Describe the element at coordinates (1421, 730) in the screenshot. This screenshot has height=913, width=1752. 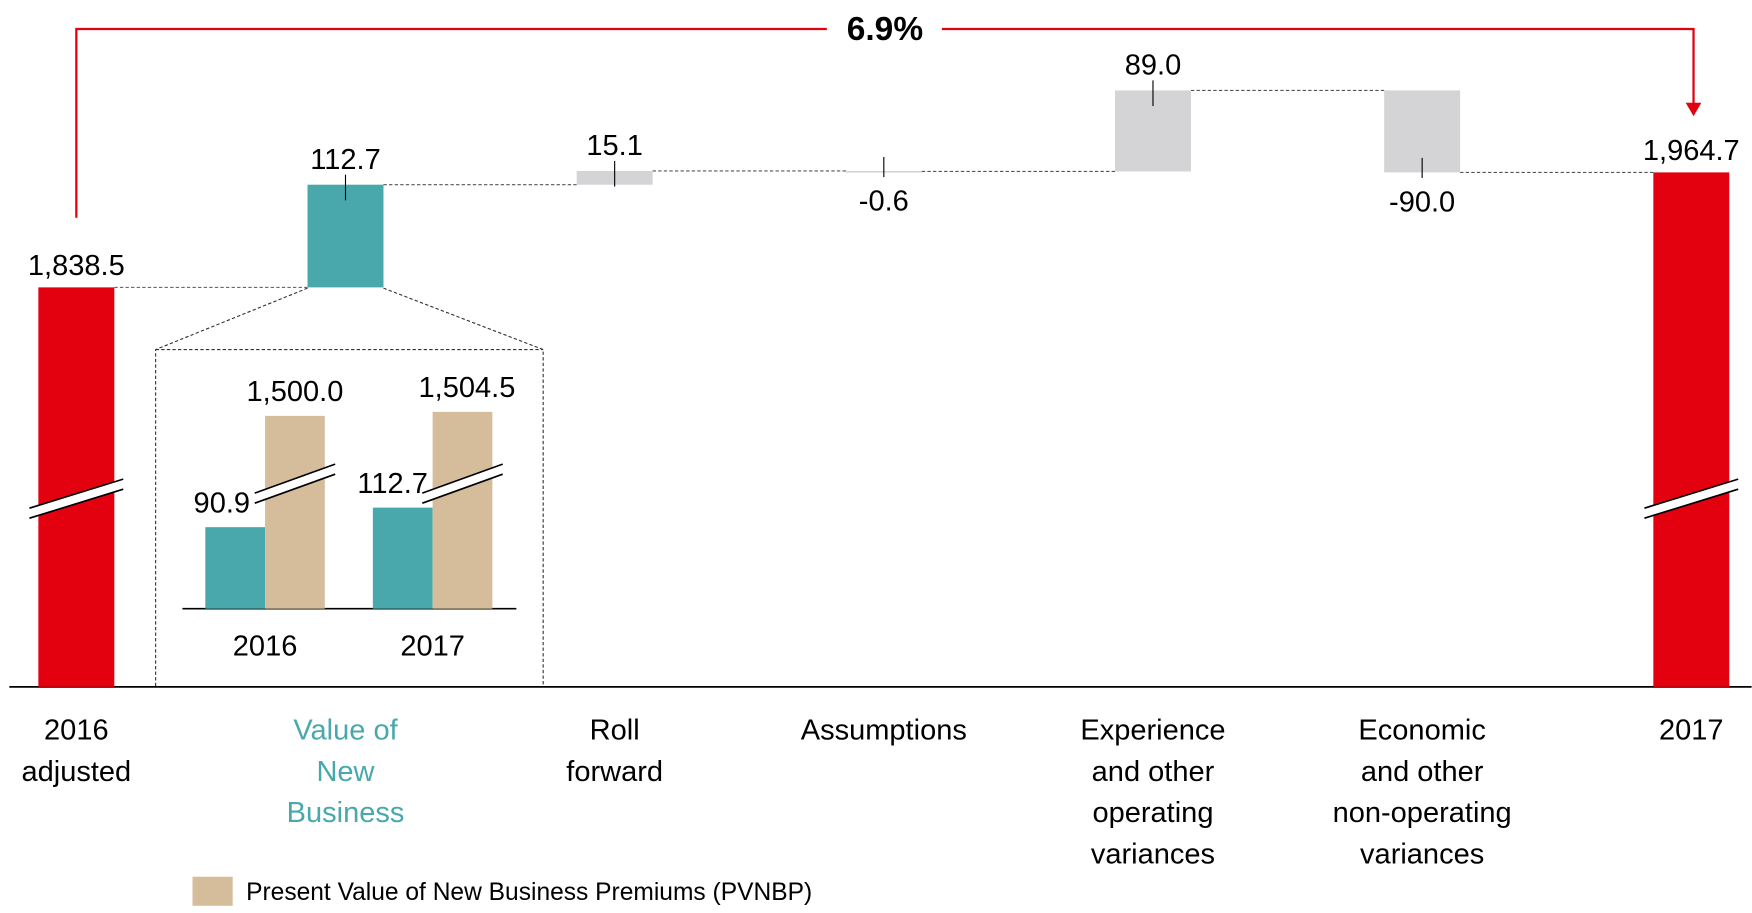
I see `x-tick-label-line: Economic` at that location.